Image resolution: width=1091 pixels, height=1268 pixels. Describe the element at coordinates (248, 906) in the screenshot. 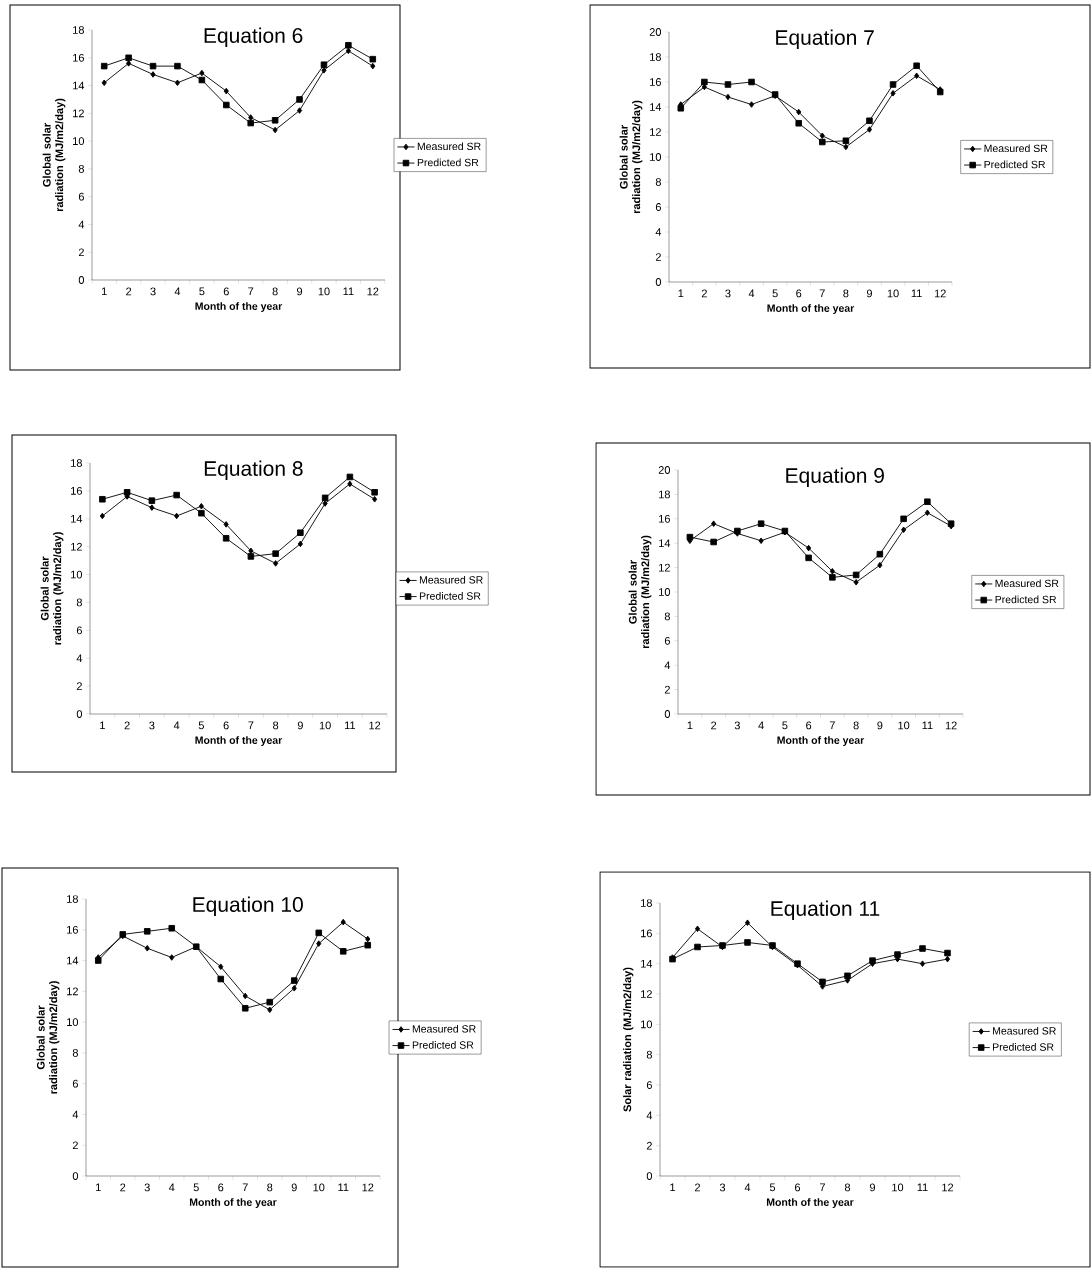

I see `chart-title: Equation 10` at that location.